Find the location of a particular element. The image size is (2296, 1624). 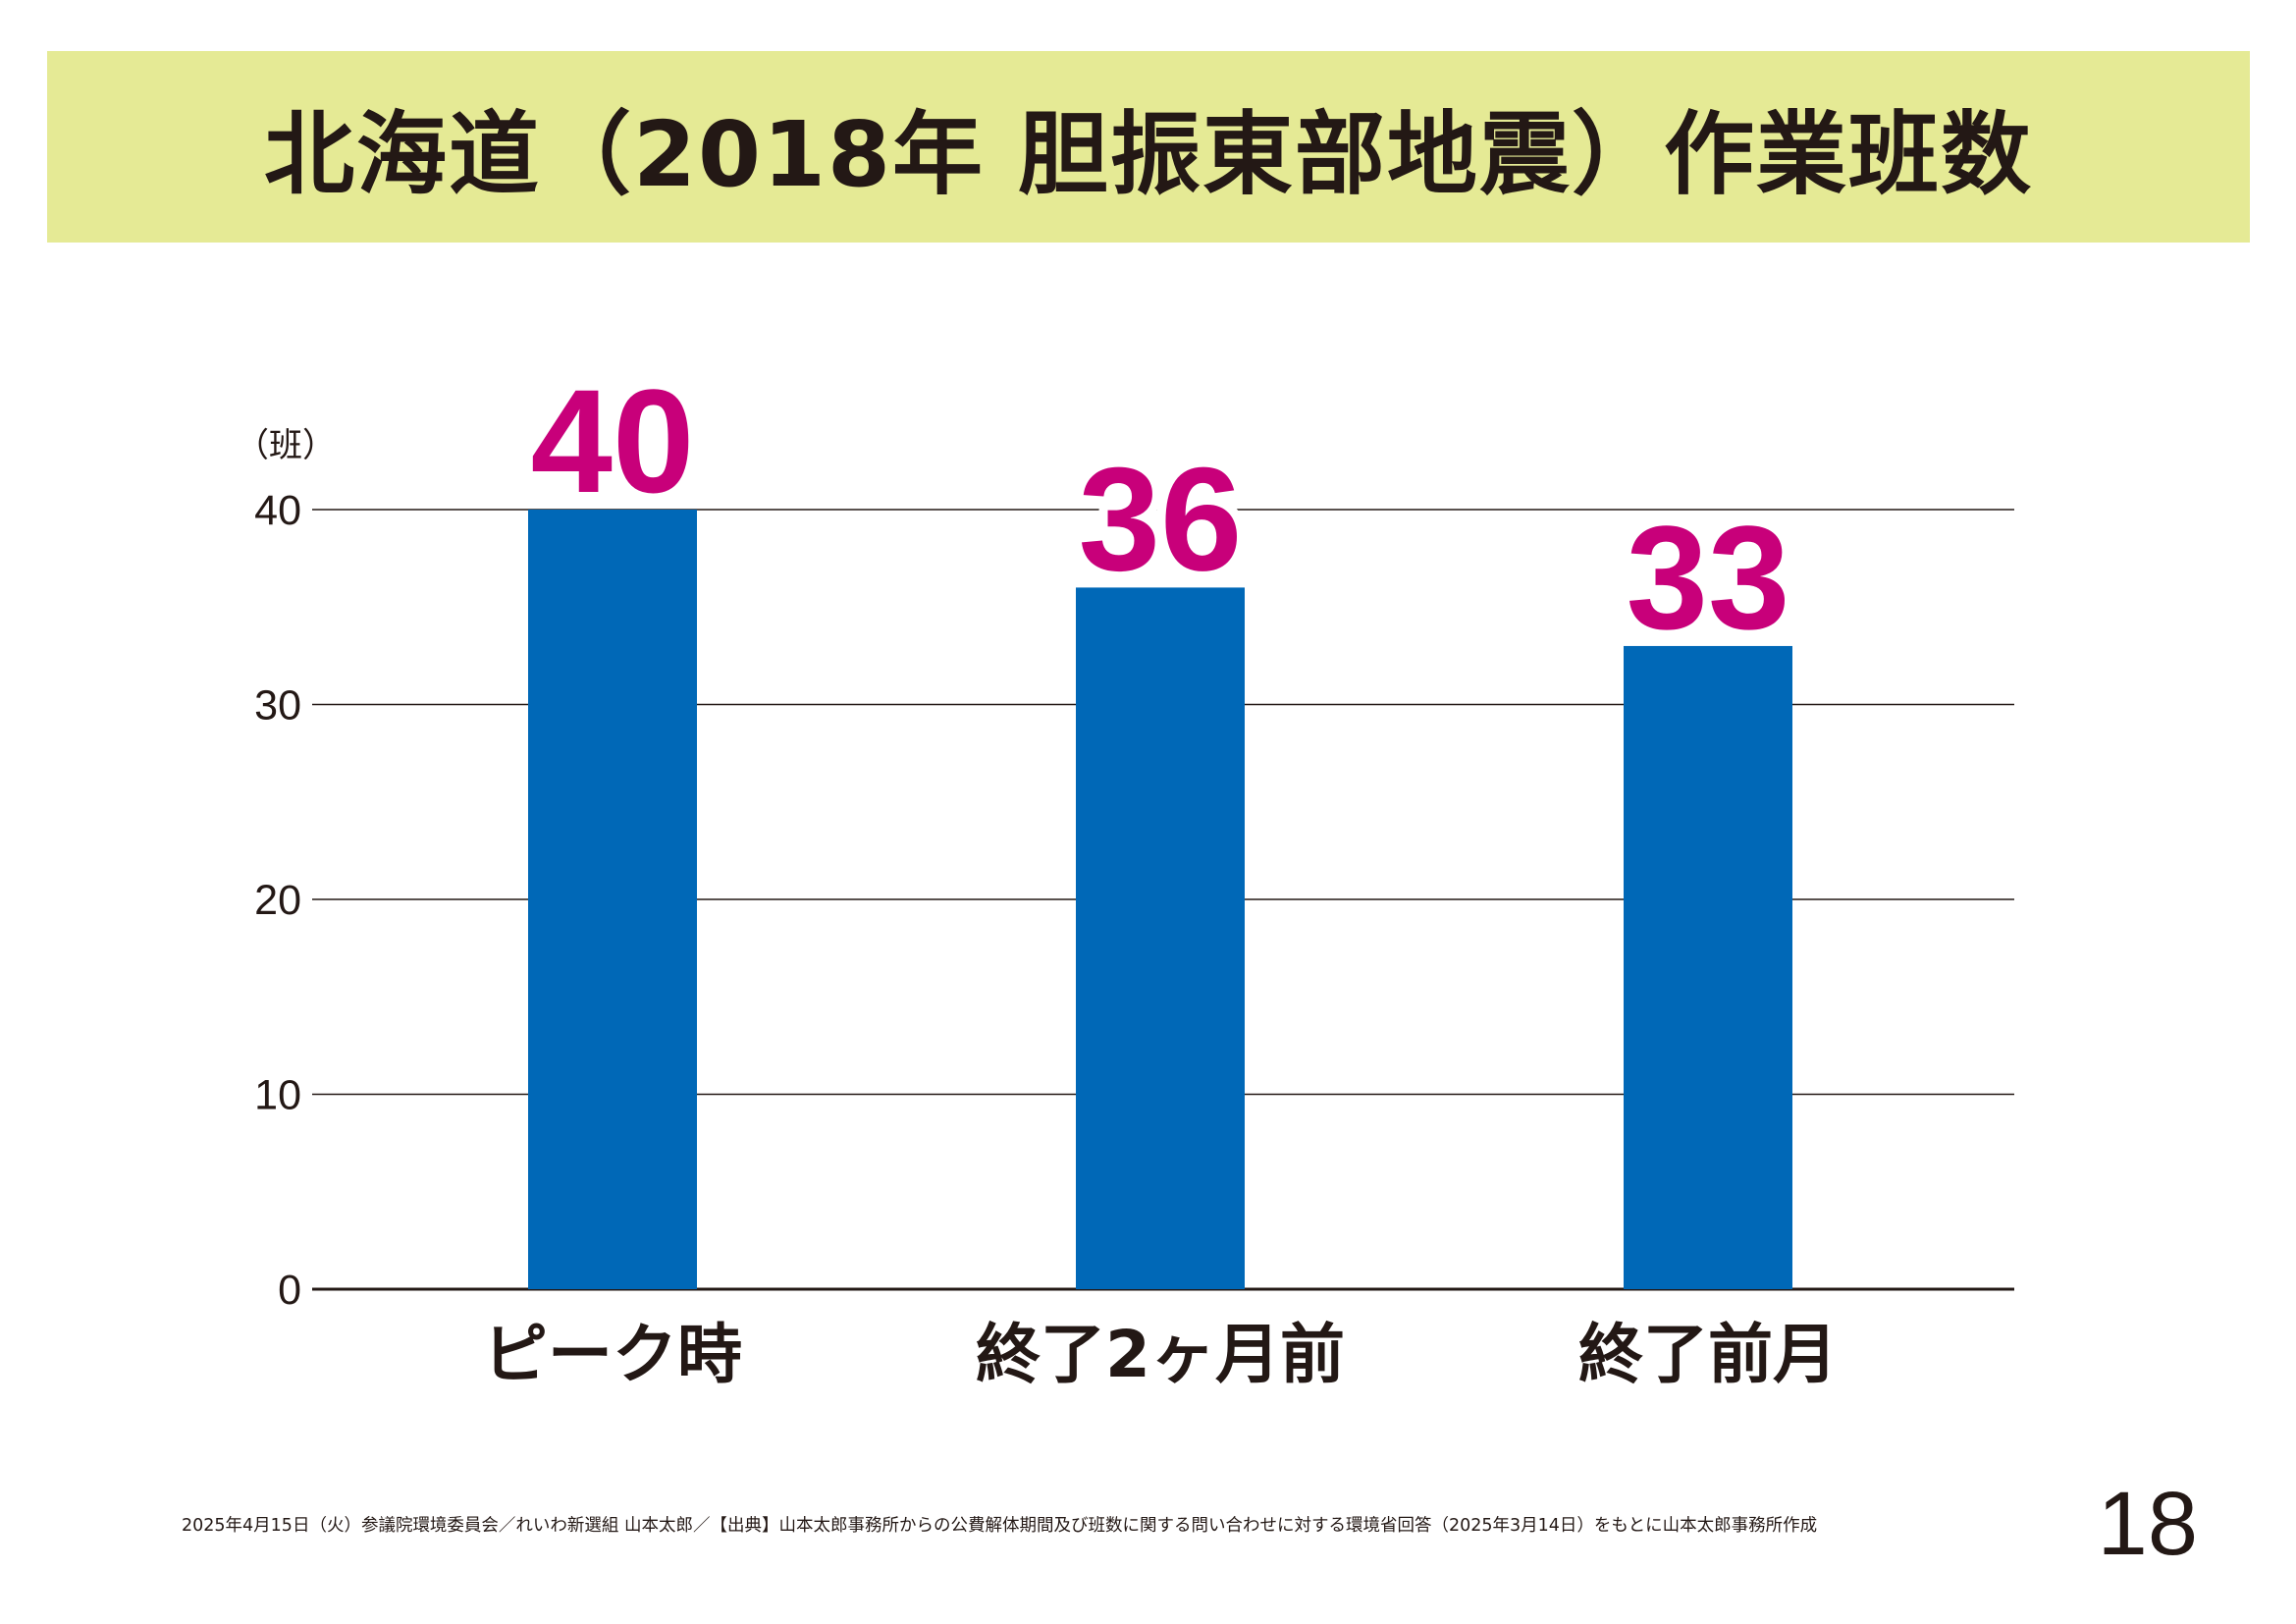

data-label-3: 33 is located at coordinates (1708, 577).